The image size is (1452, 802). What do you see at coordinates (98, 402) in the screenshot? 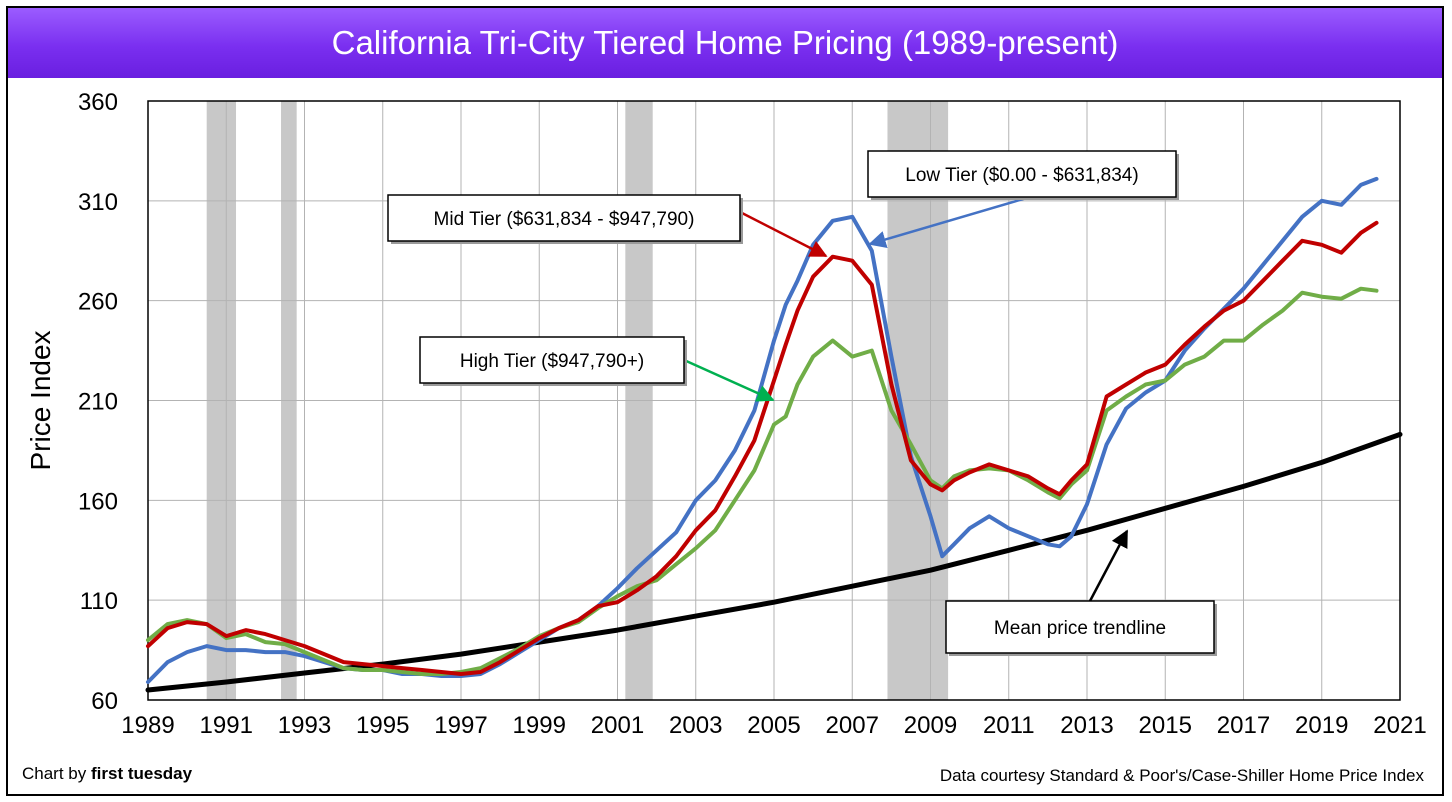
I see `y-tick-label: 210` at bounding box center [98, 402].